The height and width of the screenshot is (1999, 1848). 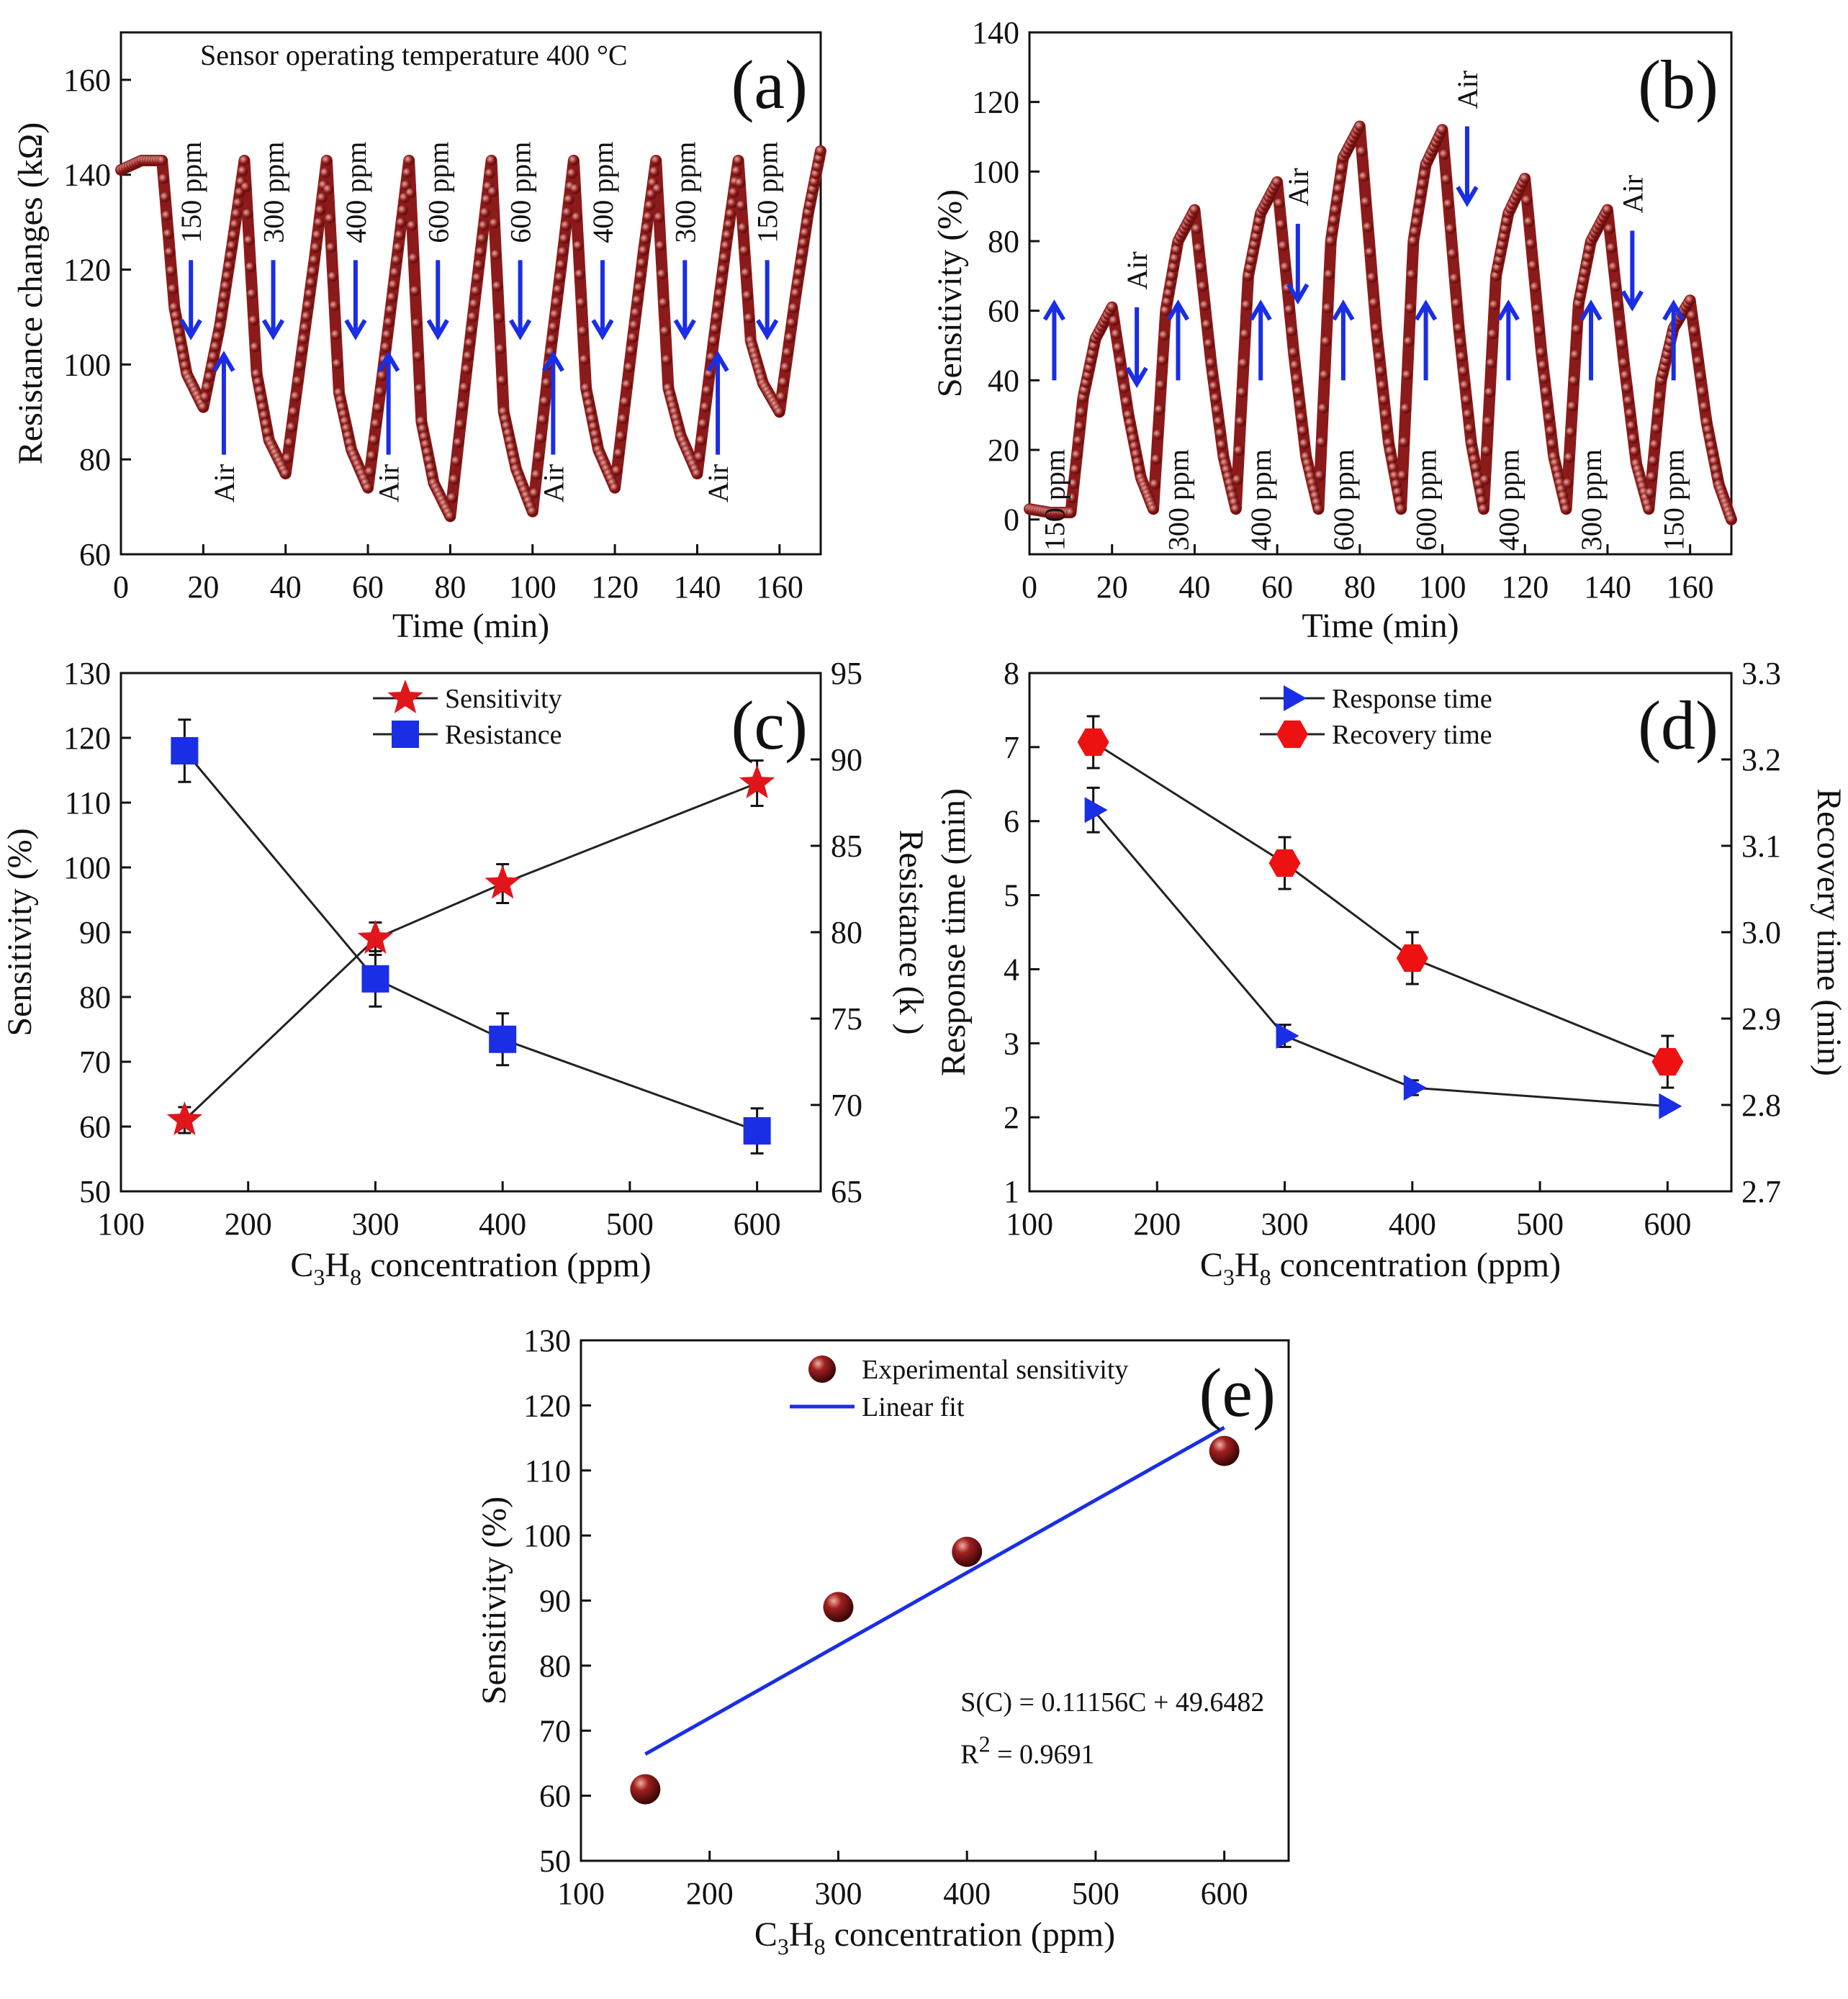 What do you see at coordinates (1136, 377) in the screenshot?
I see `air-arrow-head` at bounding box center [1136, 377].